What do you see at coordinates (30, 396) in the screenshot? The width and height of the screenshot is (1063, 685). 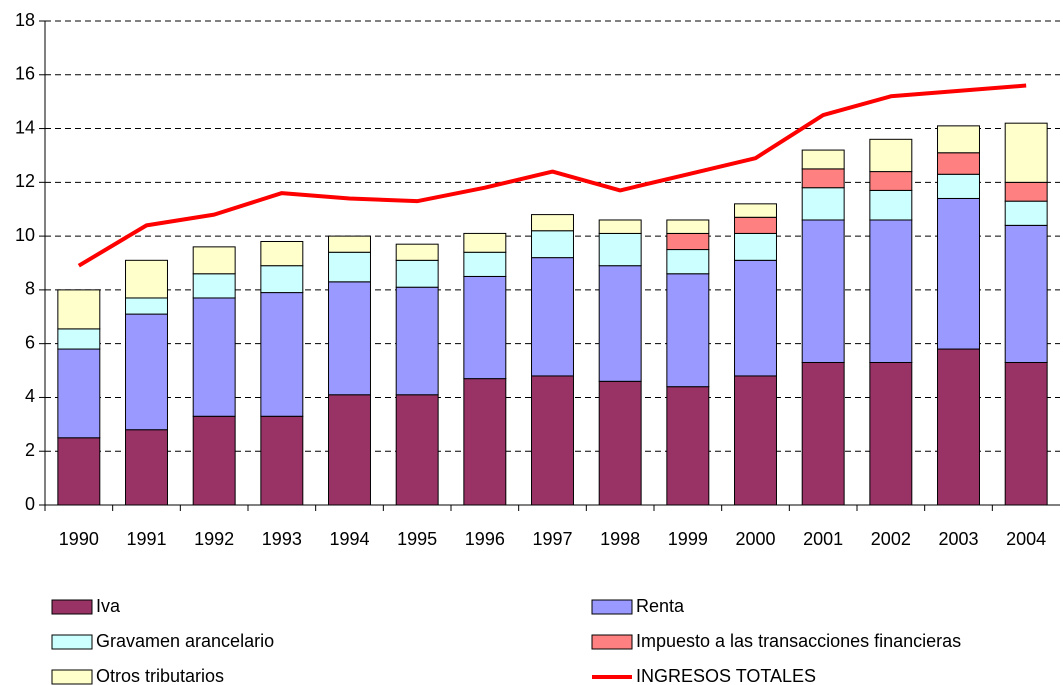 I see `y-tick-label: 4` at bounding box center [30, 396].